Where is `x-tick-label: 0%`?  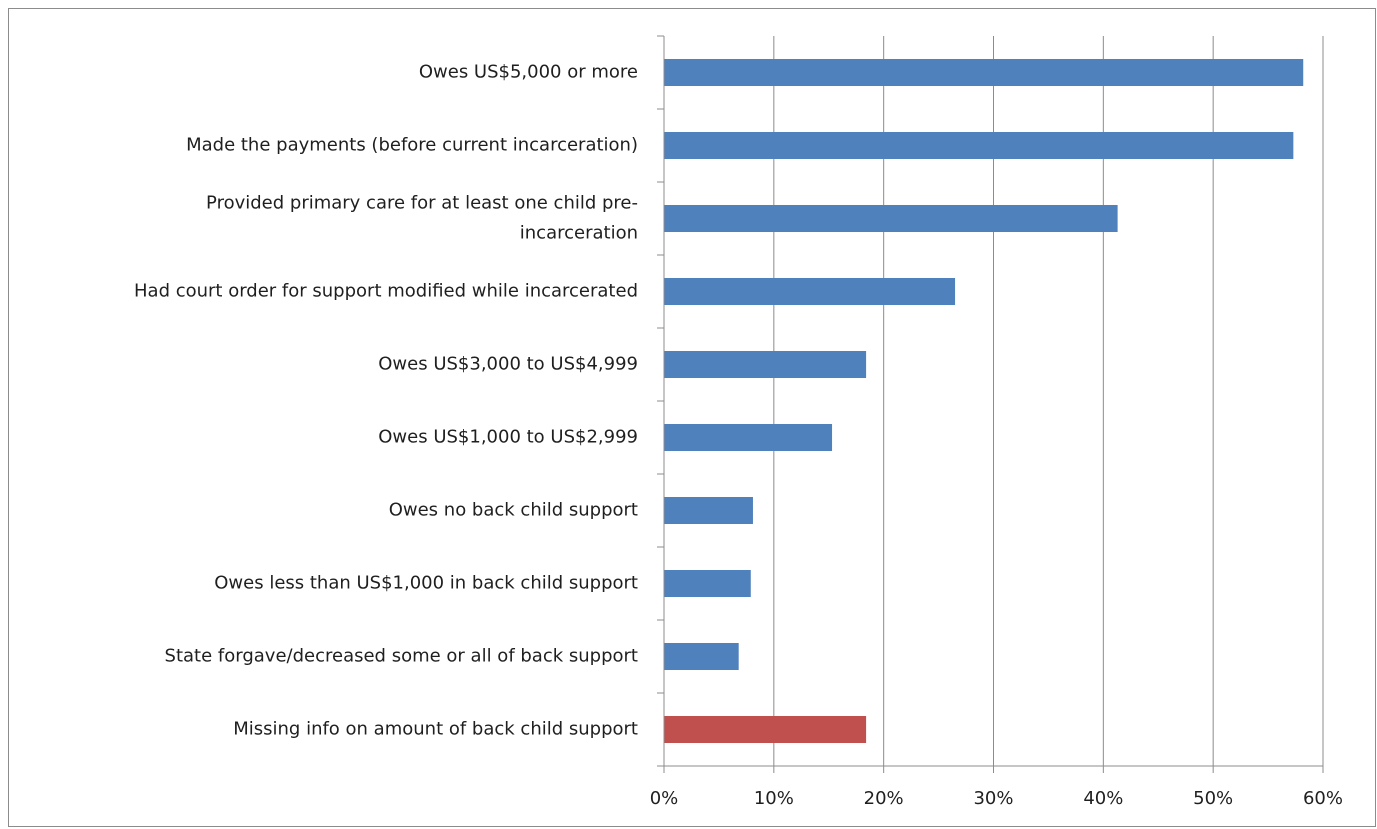 x-tick-label: 0% is located at coordinates (664, 798).